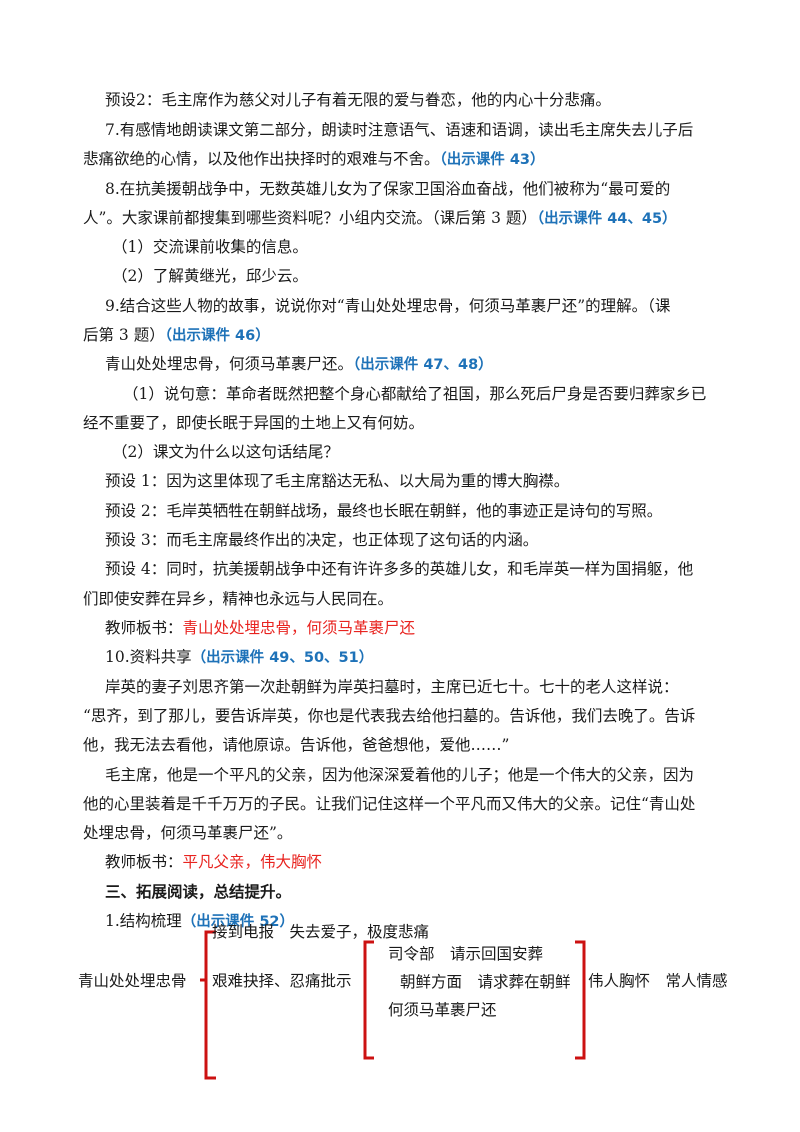 The height and width of the screenshot is (1132, 800). I want to click on paragraph: 10.资料共享（出示课件 49、50、51）, so click(239, 657).